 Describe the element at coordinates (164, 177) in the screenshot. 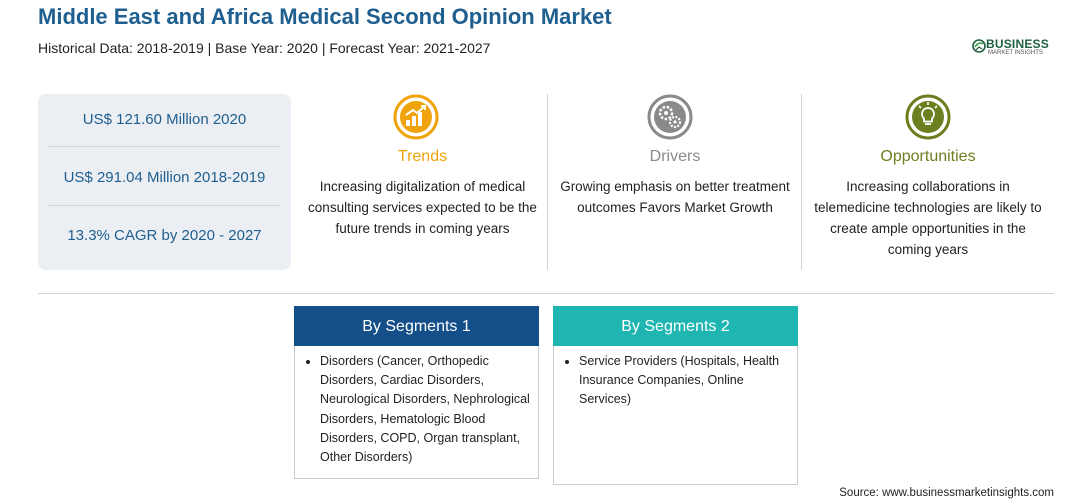

I see `stat-historical-value: US$ 291.04 Million 2018-2019` at that location.